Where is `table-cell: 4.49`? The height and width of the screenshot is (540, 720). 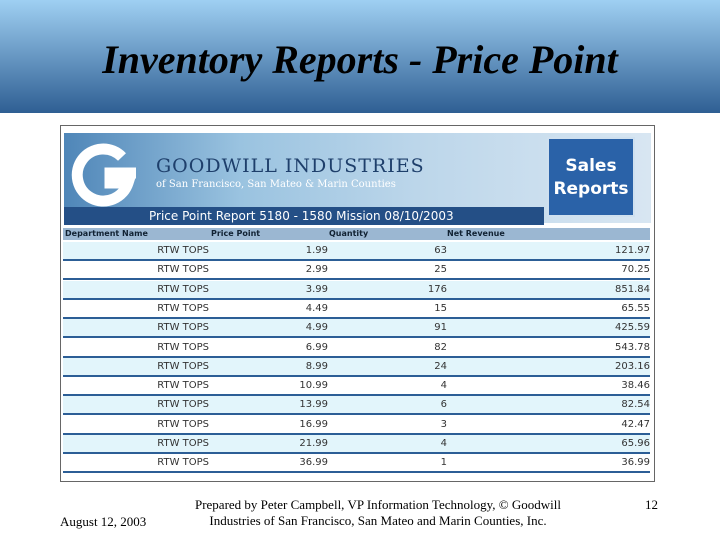 table-cell: 4.49 is located at coordinates (316, 308).